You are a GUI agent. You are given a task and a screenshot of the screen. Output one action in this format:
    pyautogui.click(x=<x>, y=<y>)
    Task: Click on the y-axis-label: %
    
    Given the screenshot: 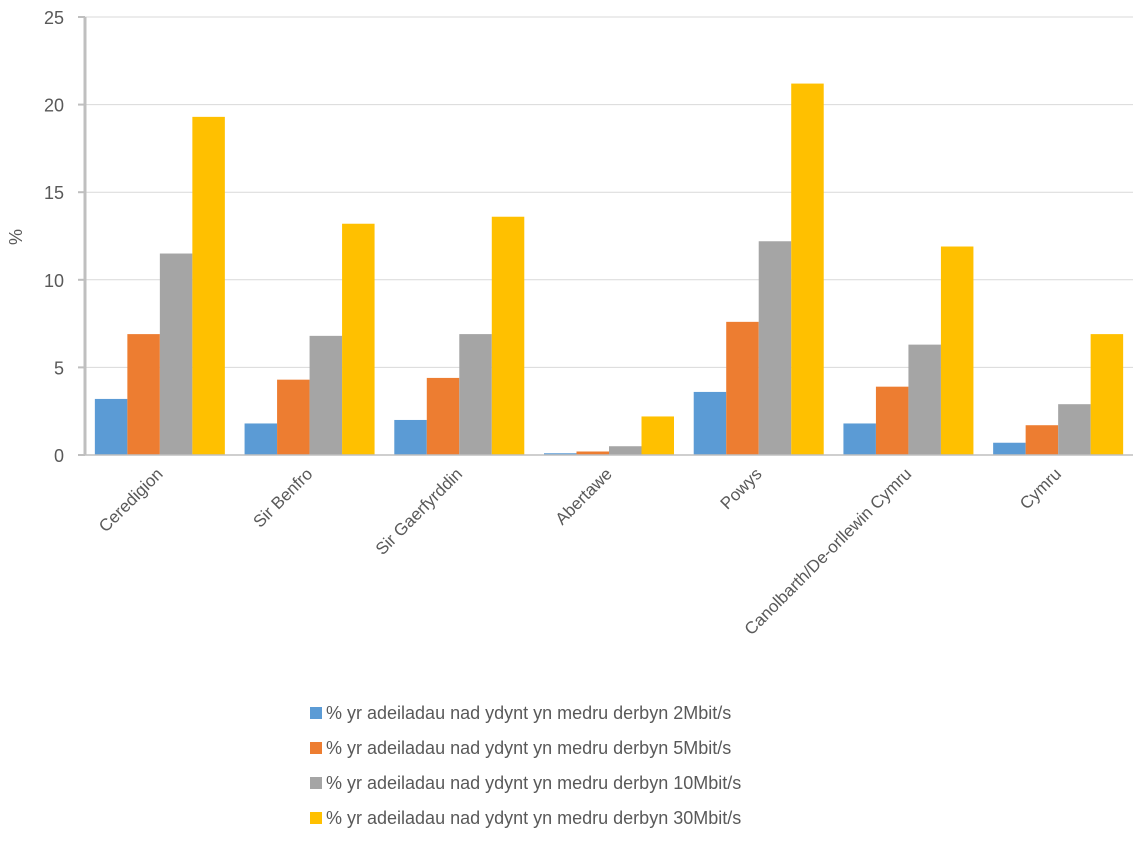 What is the action you would take?
    pyautogui.click(x=16, y=237)
    